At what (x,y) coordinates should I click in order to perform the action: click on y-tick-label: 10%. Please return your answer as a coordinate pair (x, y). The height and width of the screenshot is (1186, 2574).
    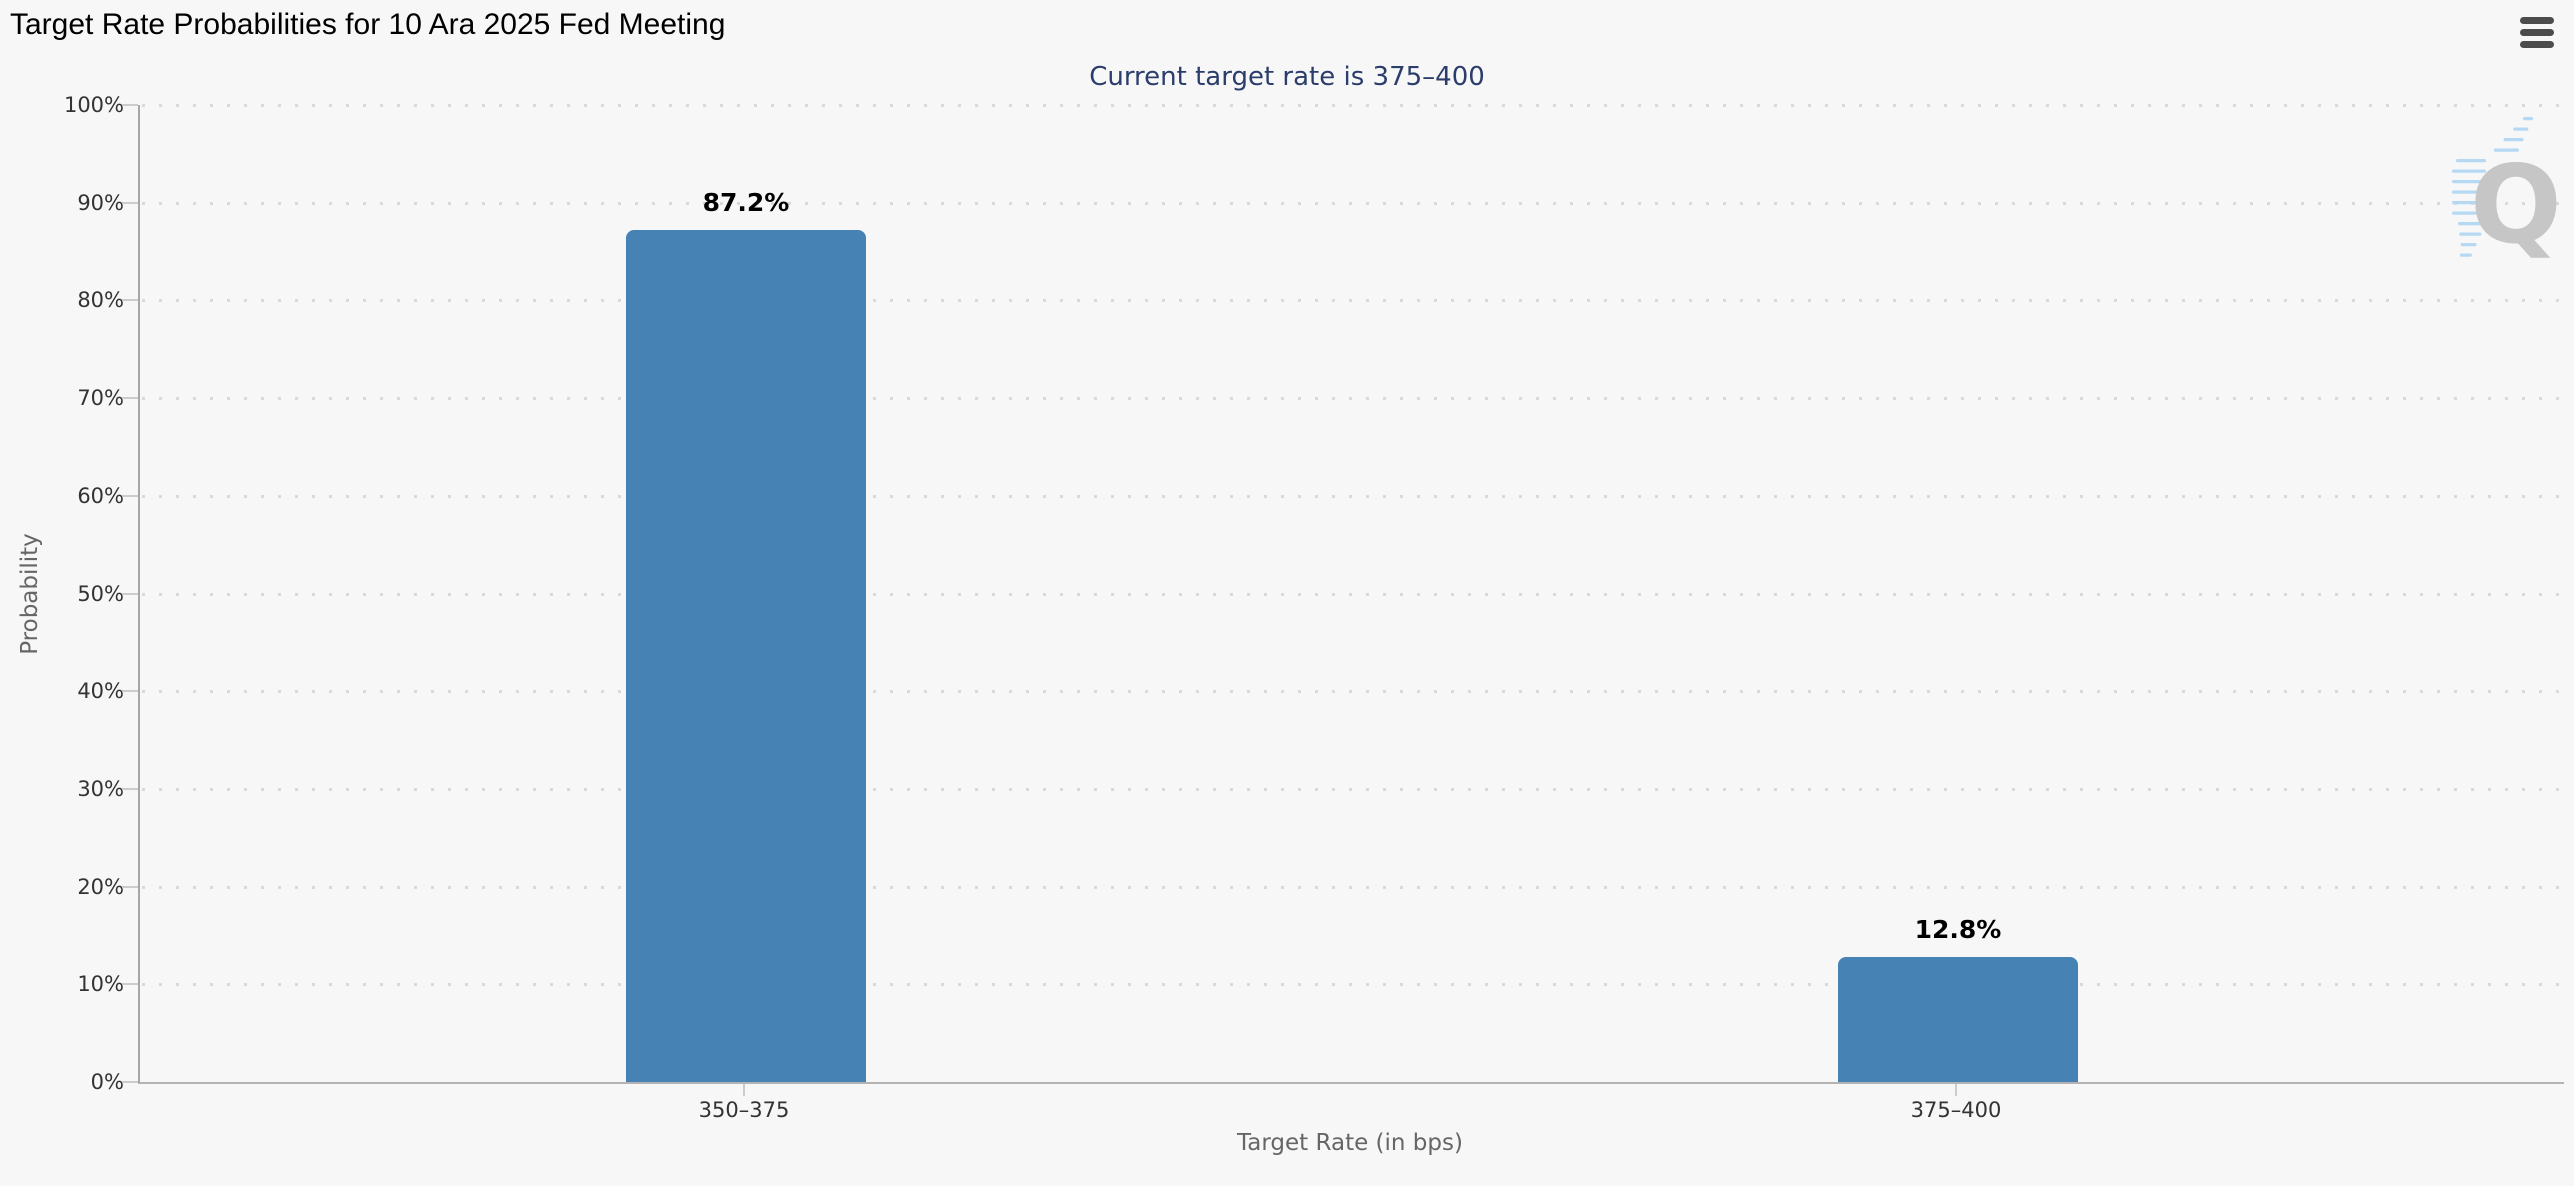
    Looking at the image, I should click on (100, 984).